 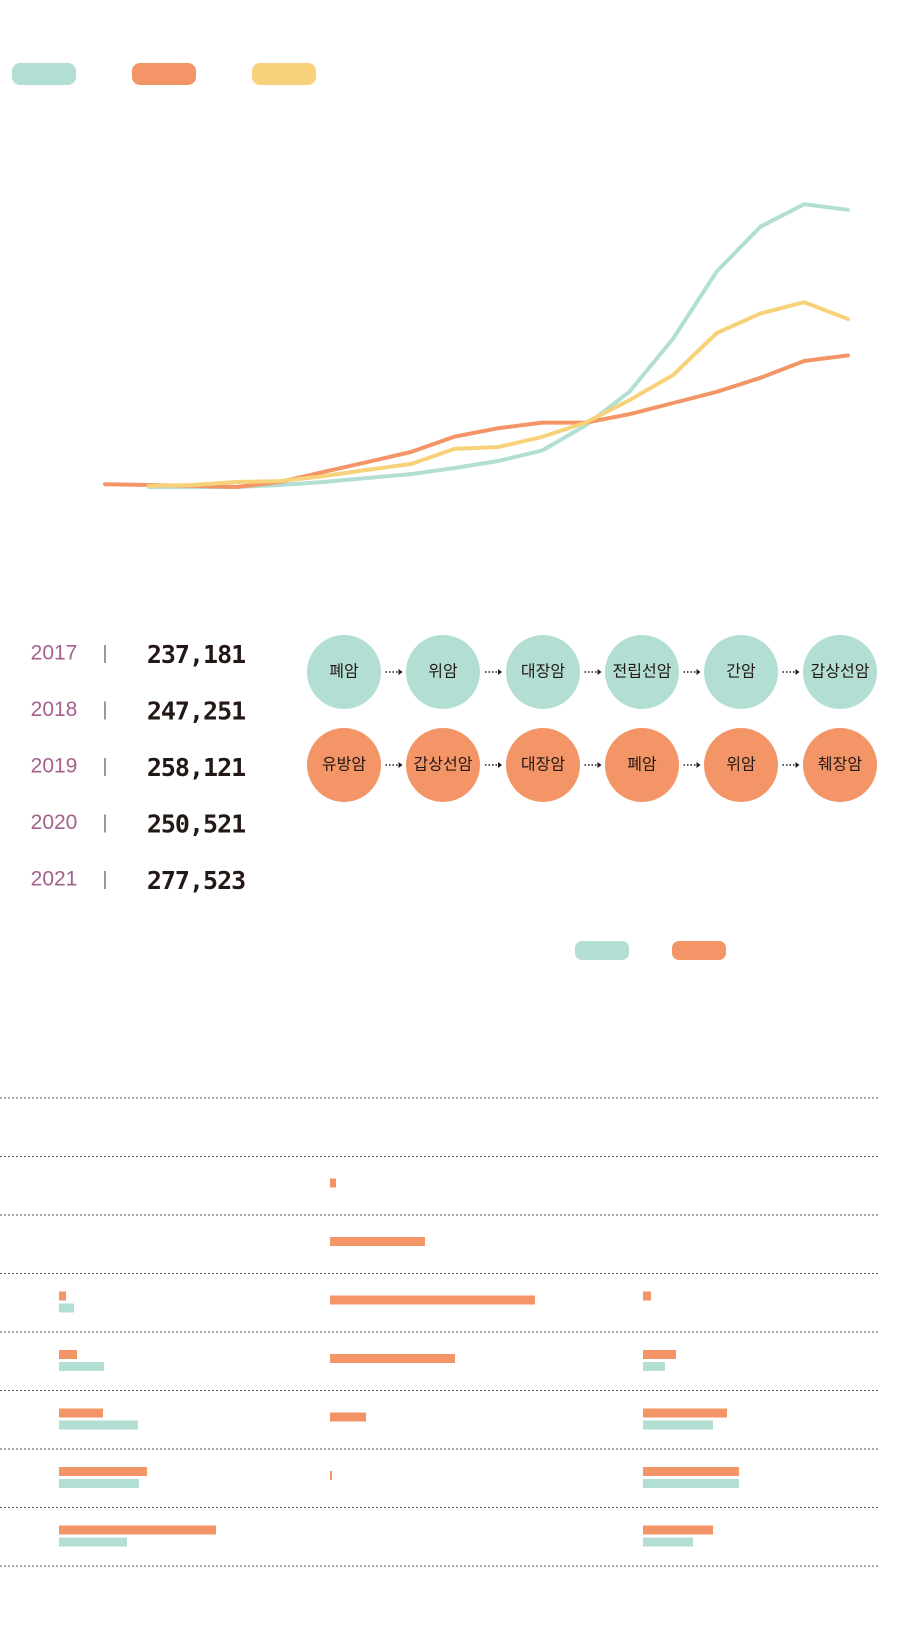 I want to click on count: 258,121, so click(x=196, y=767).